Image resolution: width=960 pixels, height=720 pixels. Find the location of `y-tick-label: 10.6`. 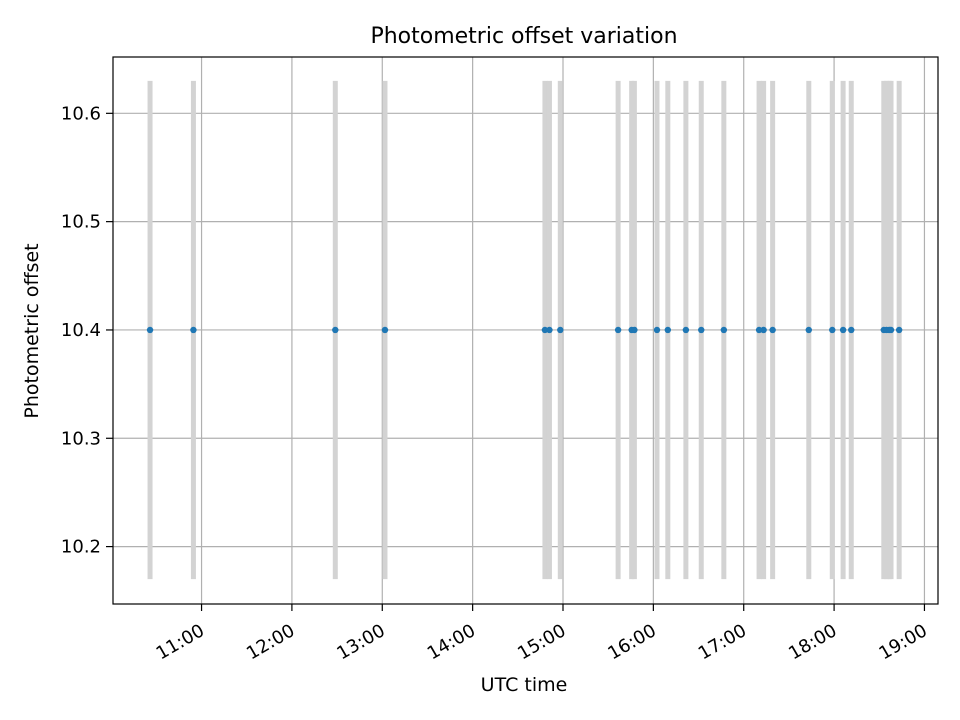

y-tick-label: 10.6 is located at coordinates (81, 113).